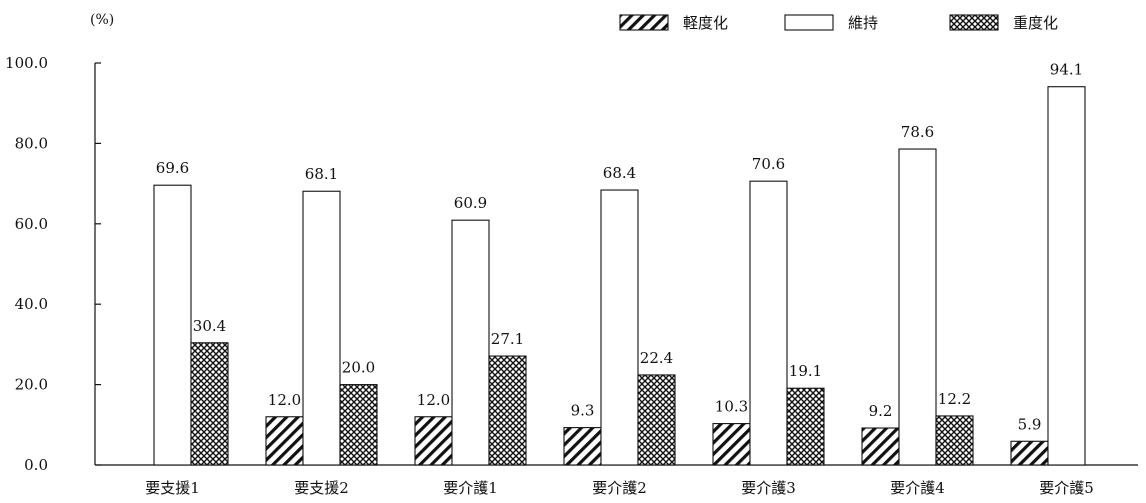 This screenshot has height=503, width=1146. What do you see at coordinates (954, 399) in the screenshot?
I see `value-label: 12.2` at bounding box center [954, 399].